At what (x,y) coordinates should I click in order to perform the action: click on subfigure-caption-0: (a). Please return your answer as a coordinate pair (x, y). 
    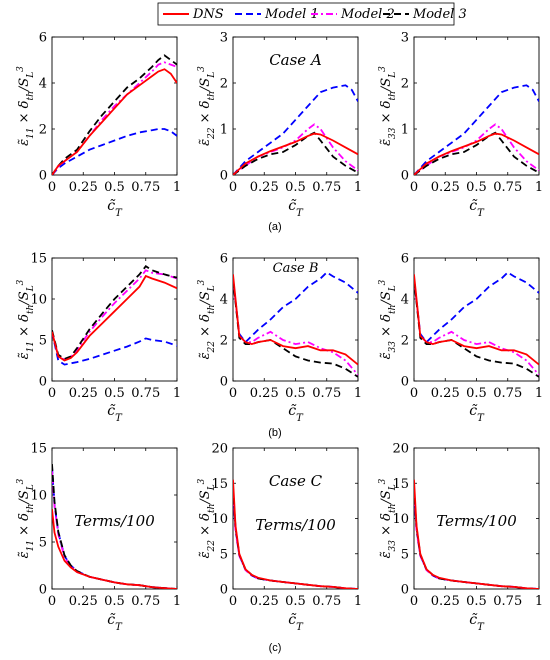
    Looking at the image, I should click on (274, 227).